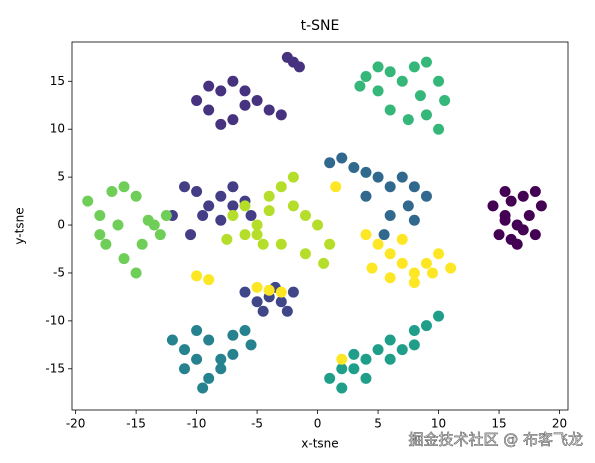 The image size is (595, 463). What do you see at coordinates (559, 424) in the screenshot?
I see `x-tick-label: 20` at bounding box center [559, 424].